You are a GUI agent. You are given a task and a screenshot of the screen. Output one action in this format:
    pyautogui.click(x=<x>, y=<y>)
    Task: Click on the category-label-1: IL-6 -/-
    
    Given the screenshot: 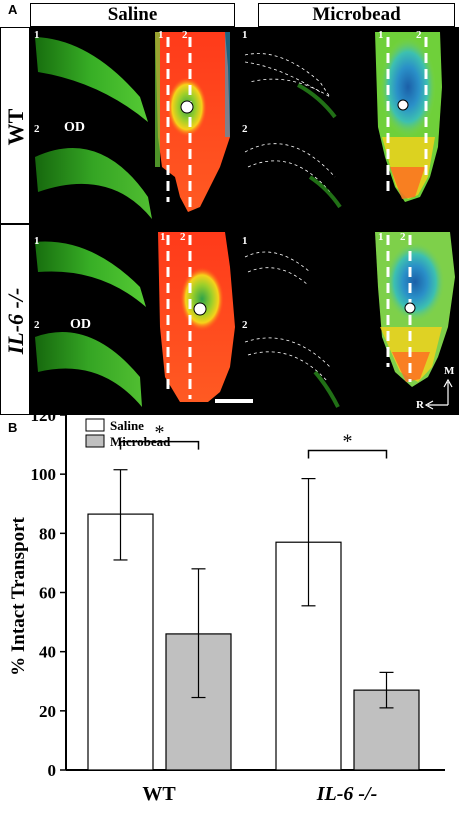 What is the action you would take?
    pyautogui.click(x=347, y=794)
    